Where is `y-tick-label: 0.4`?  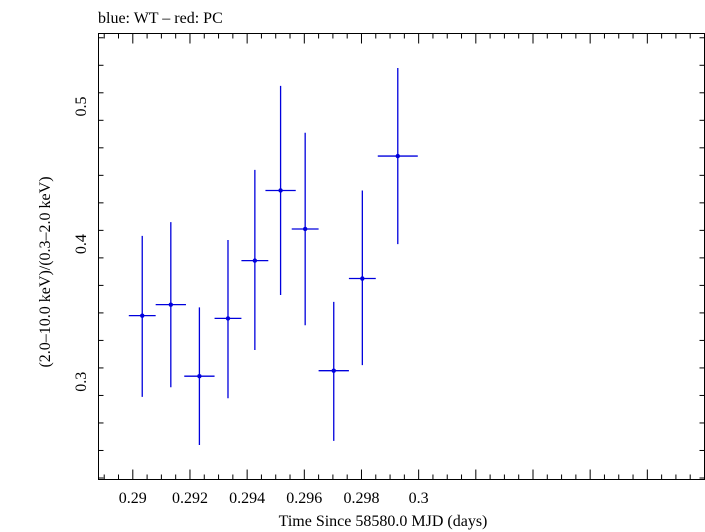
y-tick-label: 0.4 is located at coordinates (81, 244).